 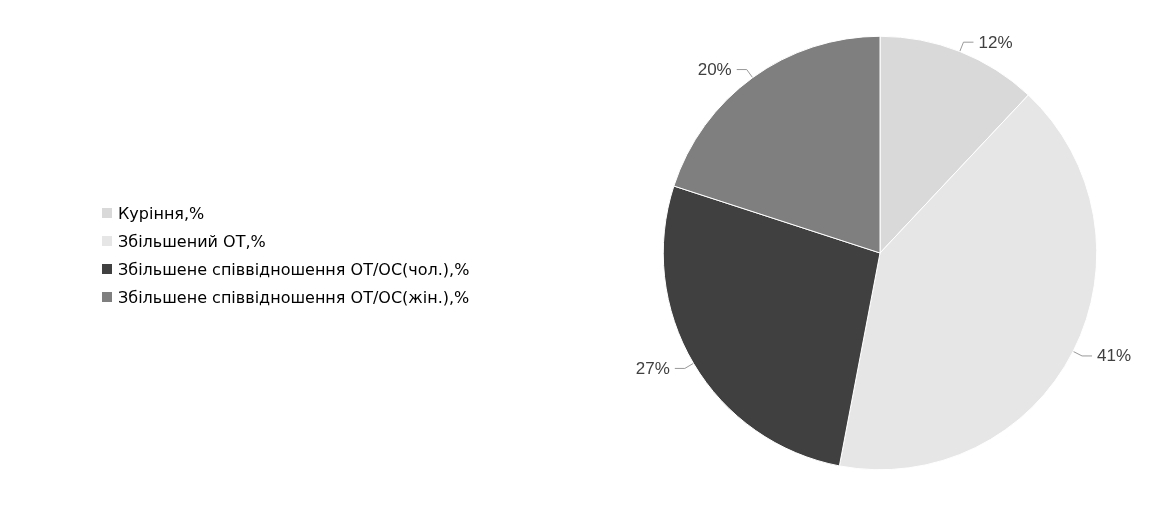 I want to click on legend-label: Збільшене співвідношення ОТ/ОС(чол.),%, so click(x=294, y=269).